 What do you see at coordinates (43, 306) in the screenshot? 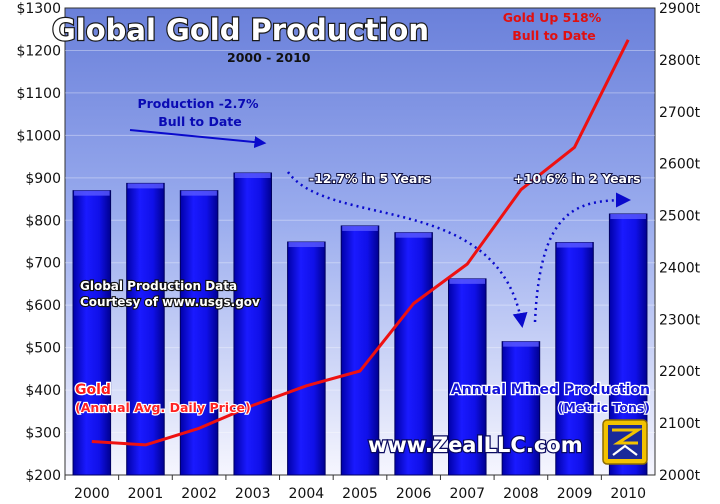
I see `left-tick-label: $600` at bounding box center [43, 306].